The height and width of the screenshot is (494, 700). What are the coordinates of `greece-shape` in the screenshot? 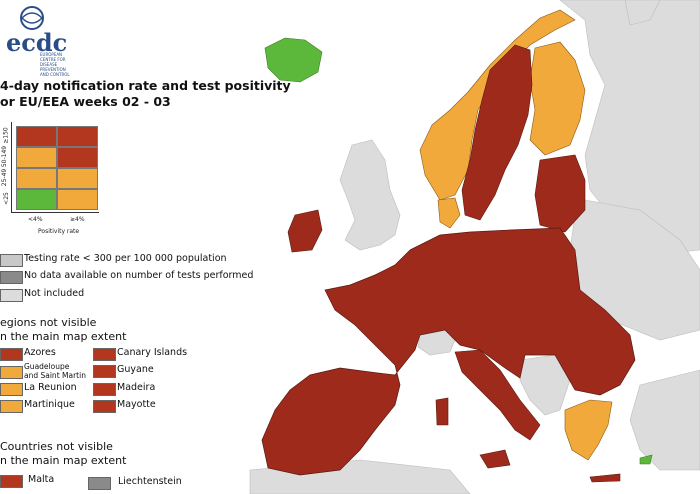 It's located at (588, 430).